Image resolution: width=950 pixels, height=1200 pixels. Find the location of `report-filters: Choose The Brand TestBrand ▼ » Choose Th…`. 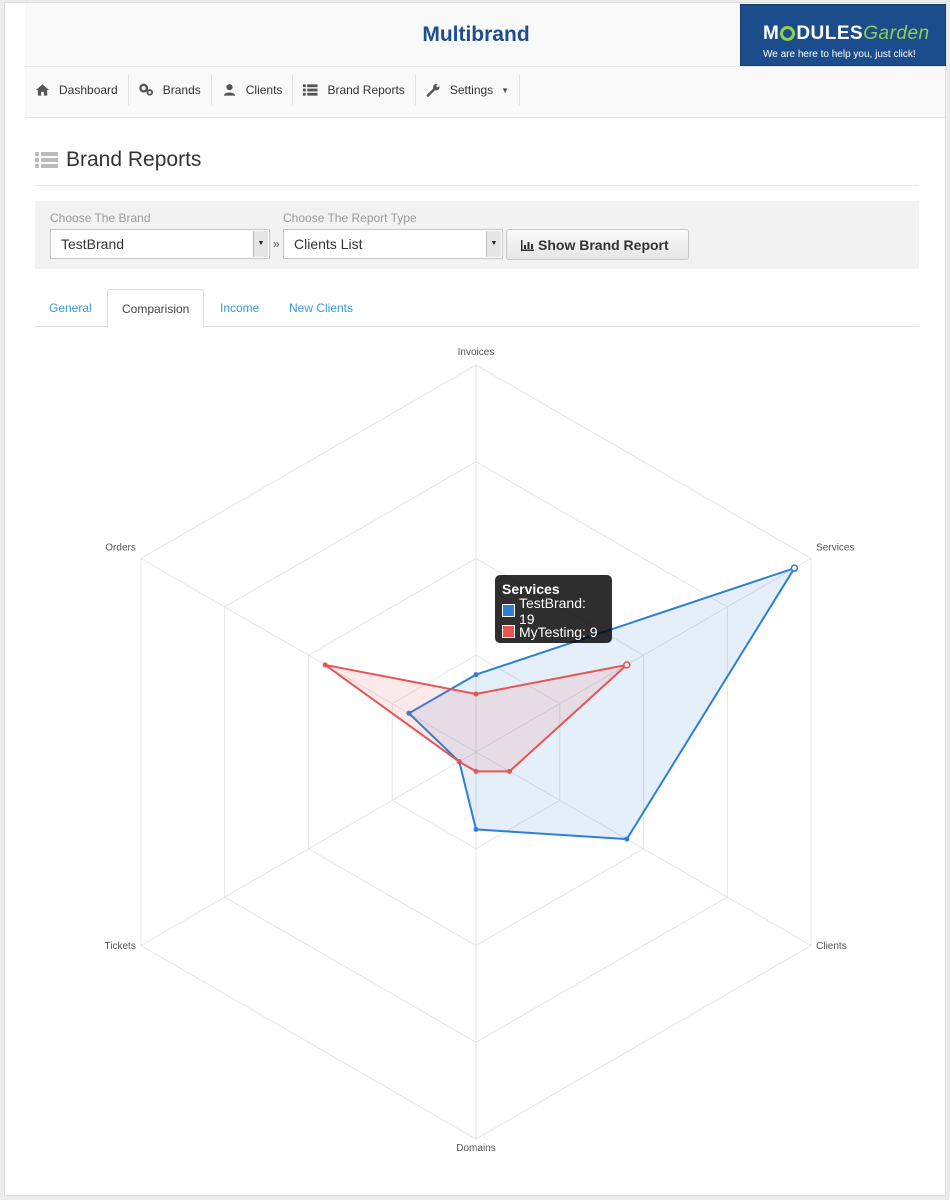

report-filters: Choose The Brand TestBrand ▼ » Choose Th… is located at coordinates (477, 235).